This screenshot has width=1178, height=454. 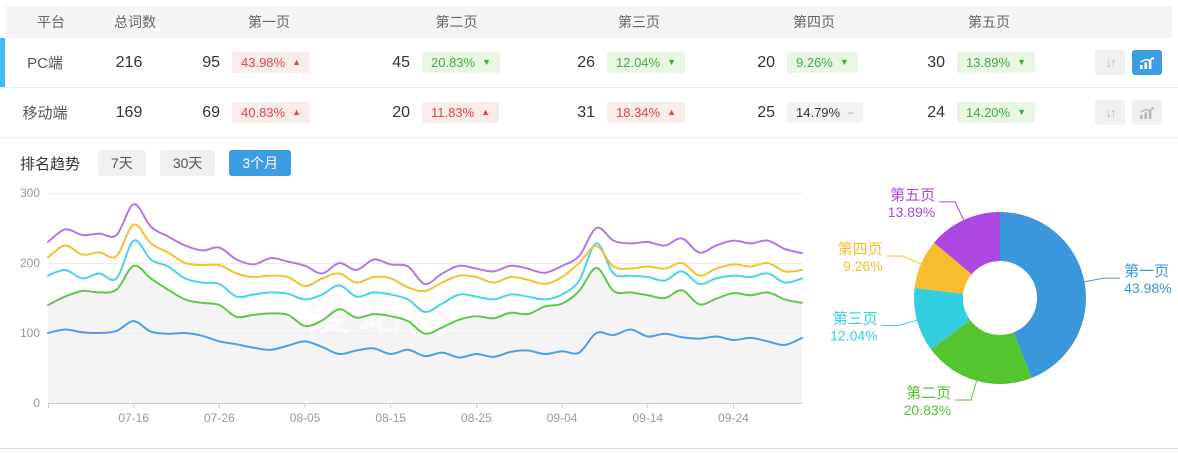 I want to click on percent-badge-down: 13.89% ▼, so click(x=996, y=62).